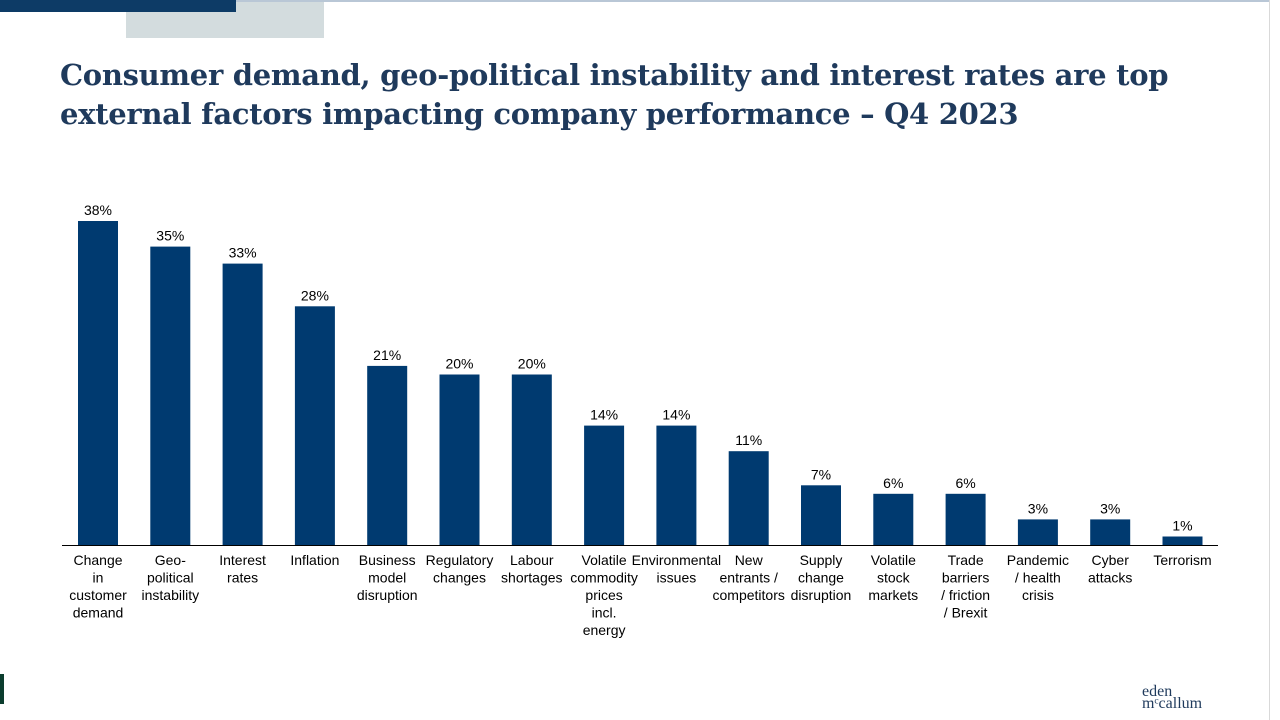 The width and height of the screenshot is (1280, 720). I want to click on category-label-line: model, so click(387, 578).